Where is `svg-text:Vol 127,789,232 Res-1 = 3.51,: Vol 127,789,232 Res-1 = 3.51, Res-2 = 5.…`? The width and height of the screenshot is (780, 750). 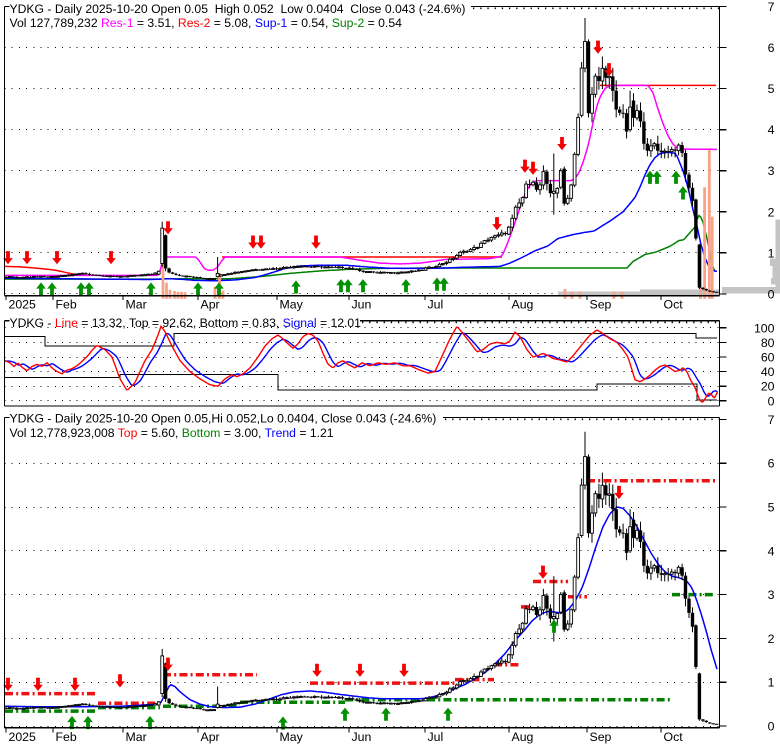 svg-text:Vol 127,789,232 Res-1 = 3.51,: Vol 127,789,232 Res-1 = 3.51, Res-2 = 5.… is located at coordinates (206, 23).